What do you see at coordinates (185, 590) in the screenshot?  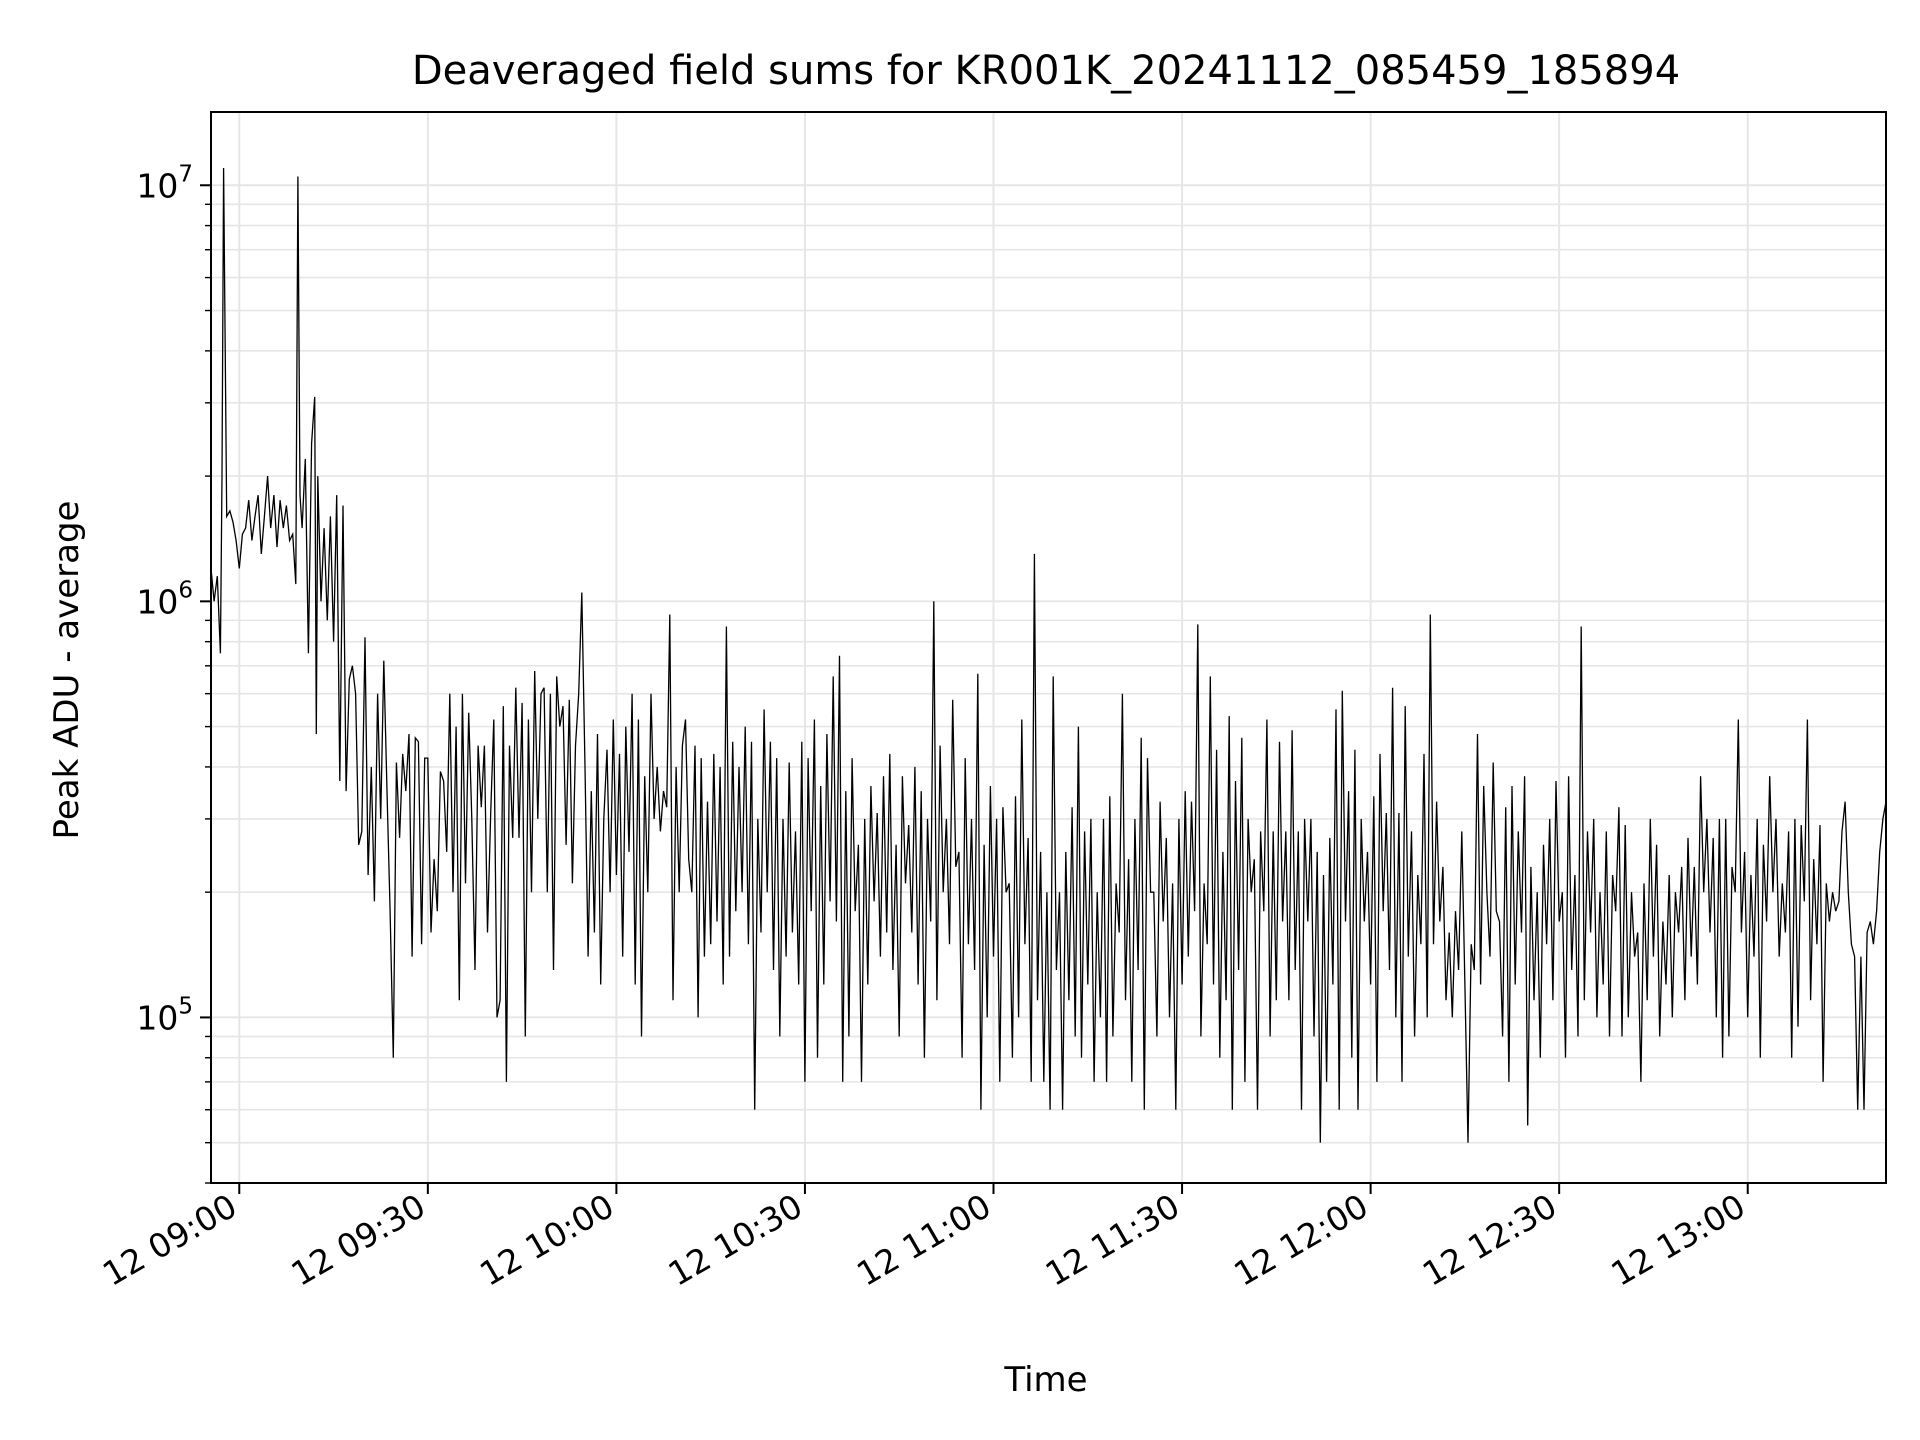 I see `y-tick-exponent: 6` at bounding box center [185, 590].